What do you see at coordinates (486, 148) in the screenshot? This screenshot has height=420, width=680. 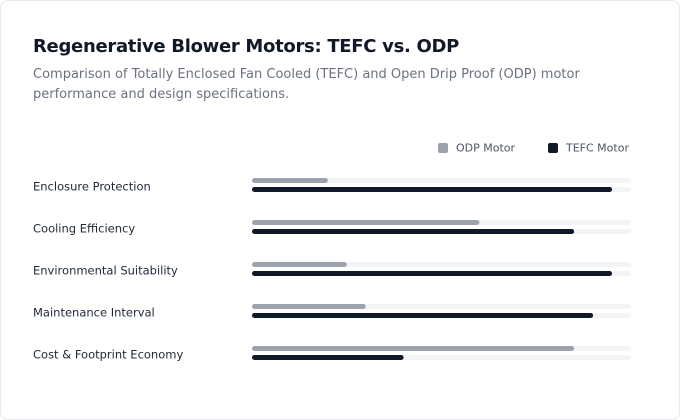 I see `legend-label: ODP Motor` at bounding box center [486, 148].